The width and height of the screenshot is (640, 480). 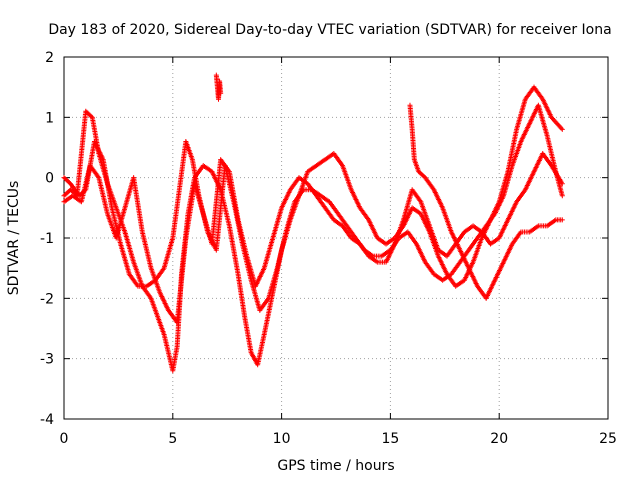 What do you see at coordinates (14, 238) in the screenshot?
I see `y-axis-label: SDTVAR / TECUs` at bounding box center [14, 238].